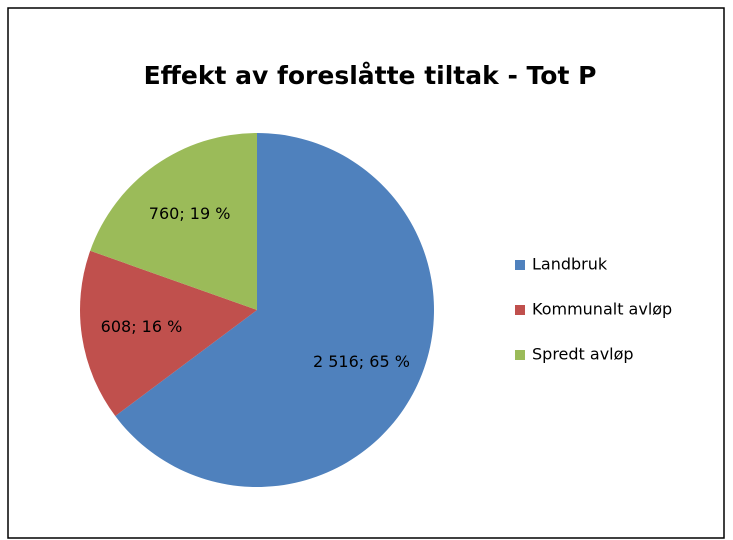 This screenshot has height=540, width=733. What do you see at coordinates (190, 213) in the screenshot?
I see `data-label: 760; 19 %` at bounding box center [190, 213].